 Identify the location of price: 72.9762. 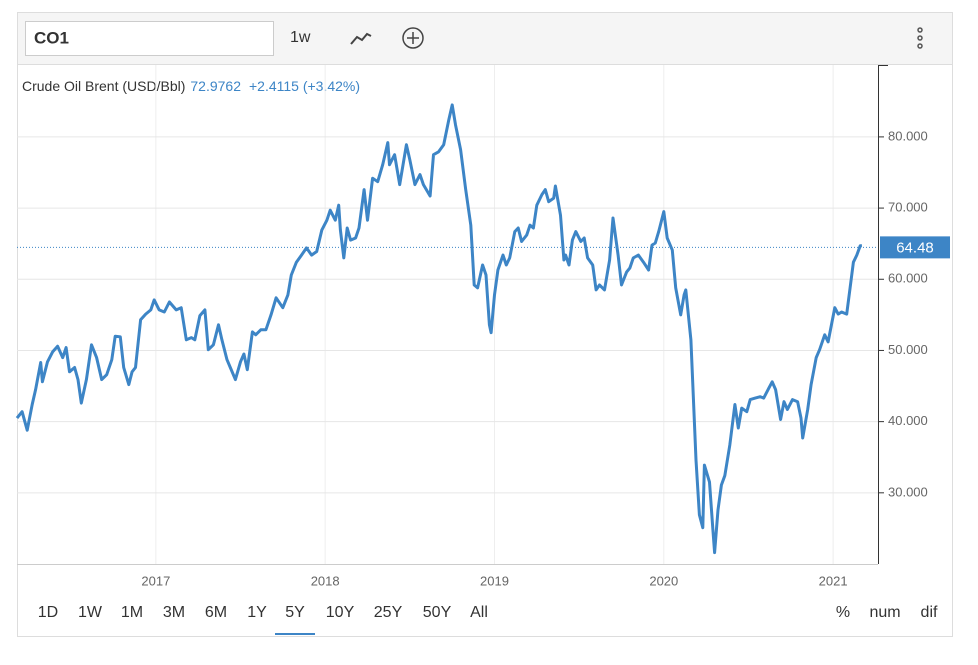
(215, 86).